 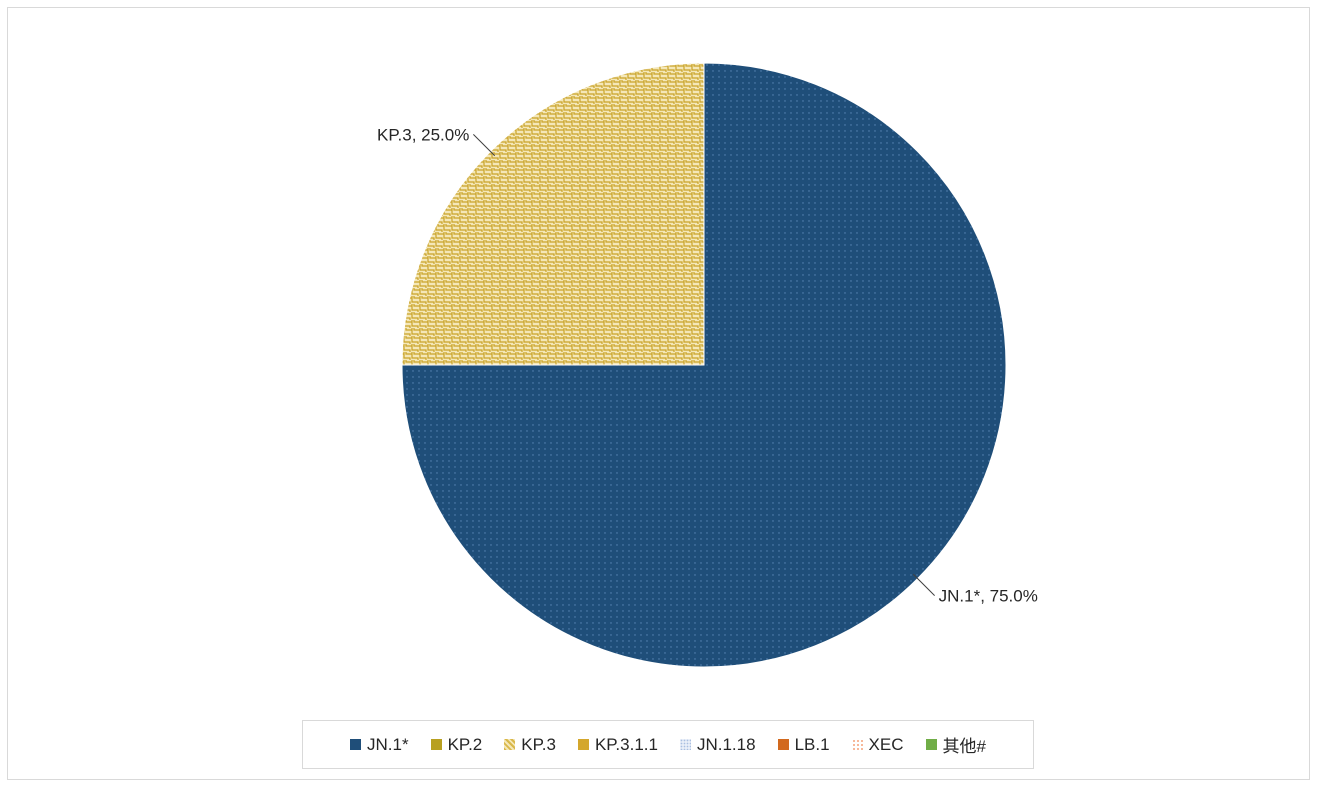 What do you see at coordinates (423, 134) in the screenshot?
I see `data-label: KP.3, 25.0%` at bounding box center [423, 134].